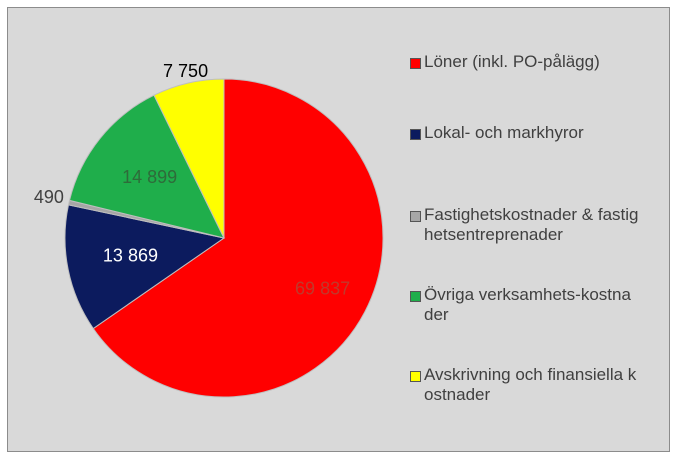 This screenshot has width=677, height=459. I want to click on data-label: 7 750, so click(185, 71).